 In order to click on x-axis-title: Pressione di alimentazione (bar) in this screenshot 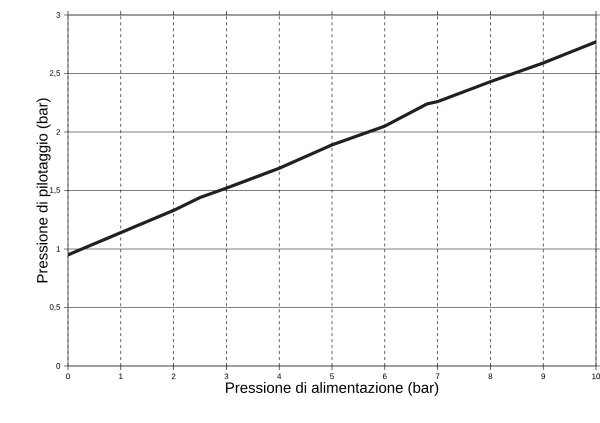, I will do `click(332, 389)`.